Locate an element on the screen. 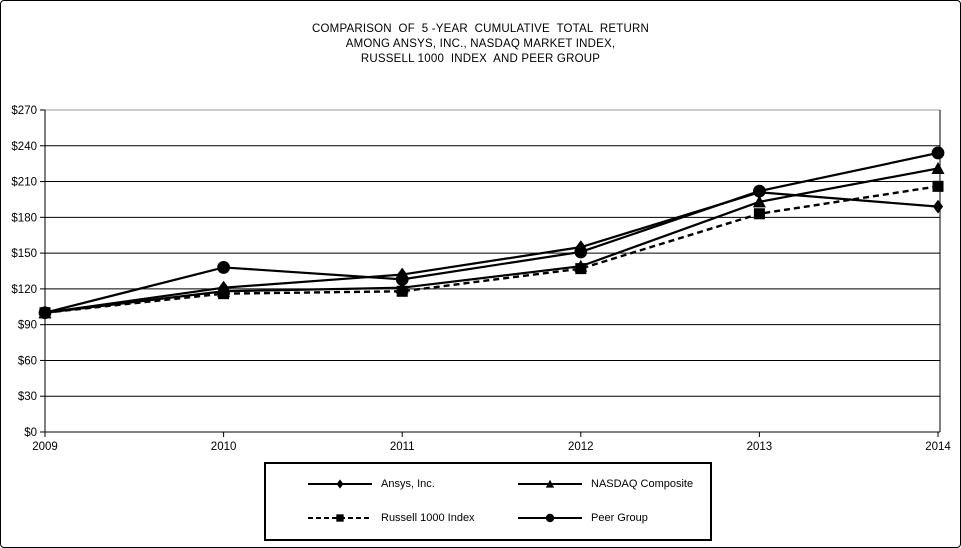 The height and width of the screenshot is (548, 961). x-tick-label: 2009 is located at coordinates (45, 447).